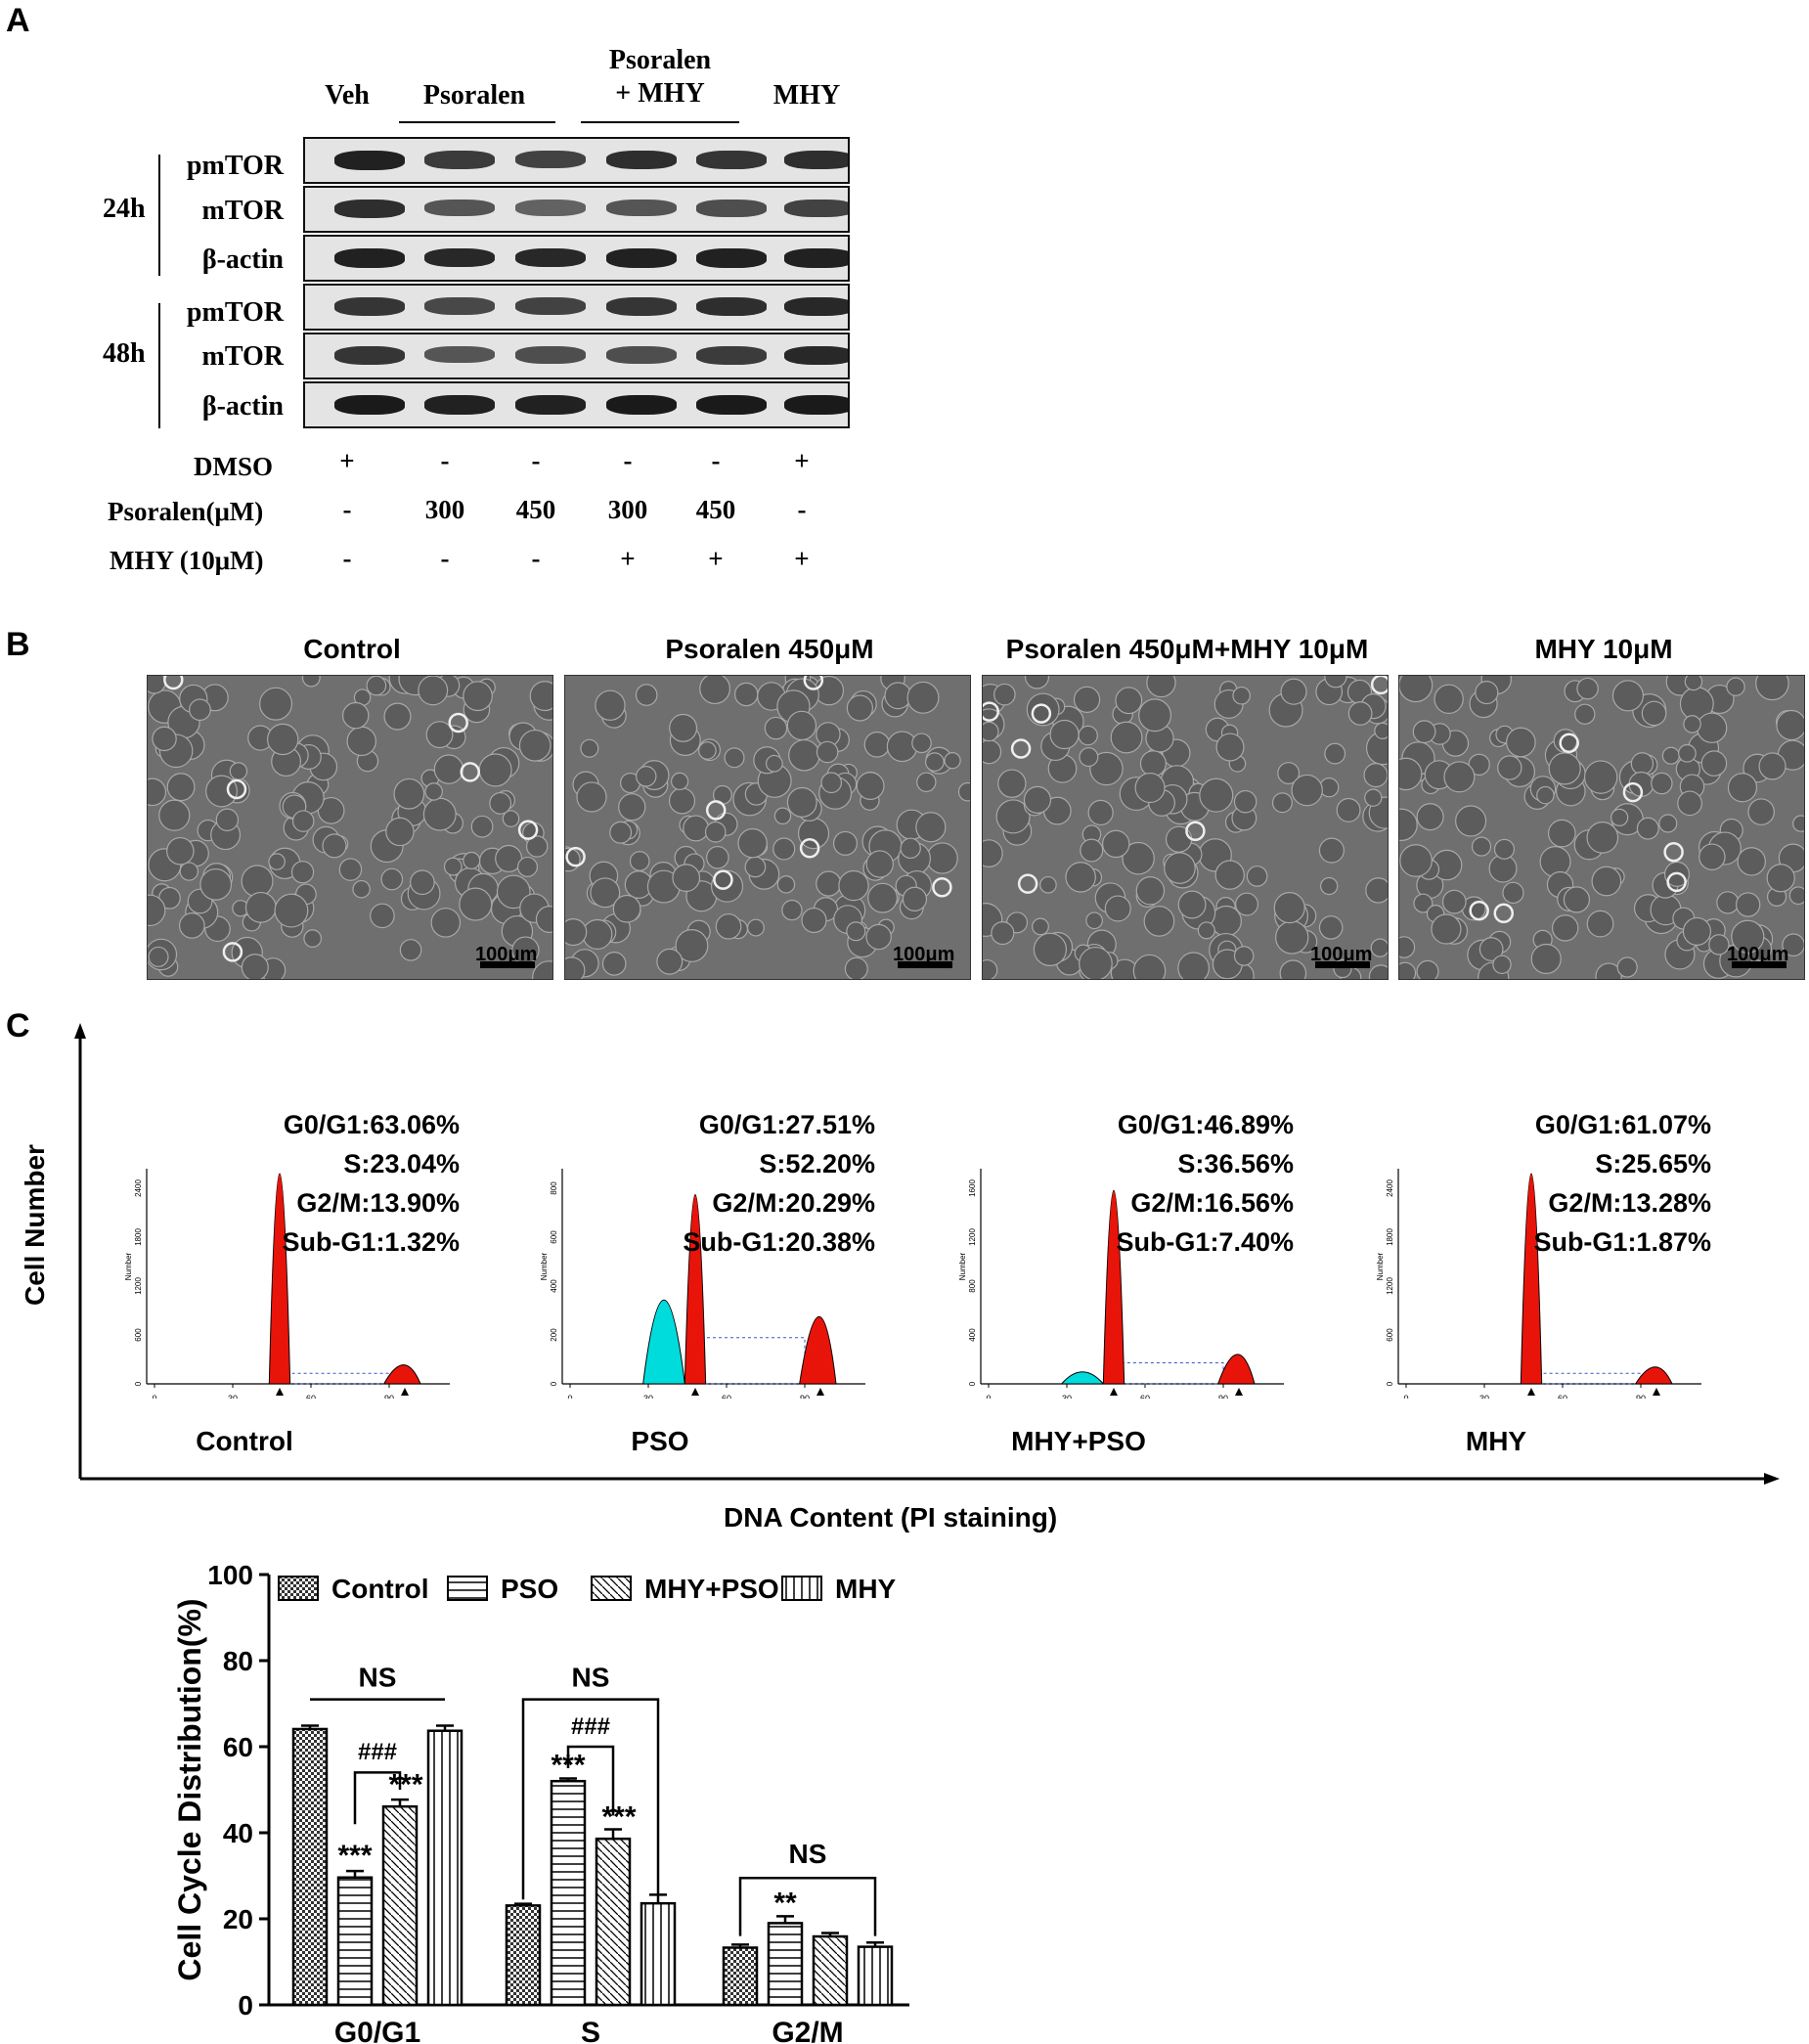  Describe the element at coordinates (711, 1589) in the screenshot. I see `legend-label: MHY+PSO` at that location.